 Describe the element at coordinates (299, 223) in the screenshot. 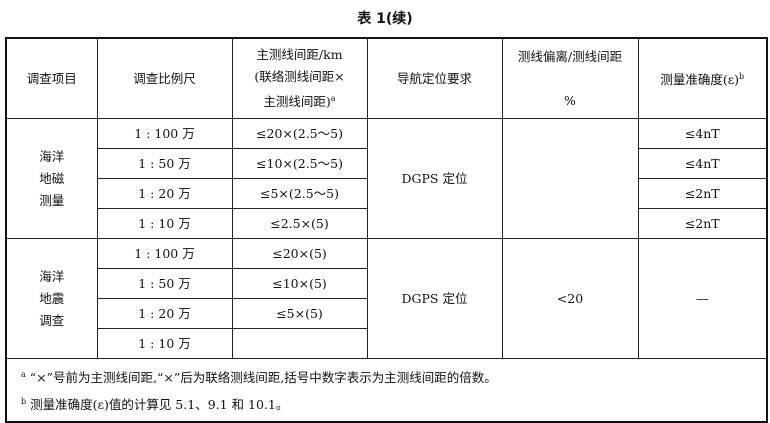

I see `spacing-cell: ≤2.5×(5)` at that location.